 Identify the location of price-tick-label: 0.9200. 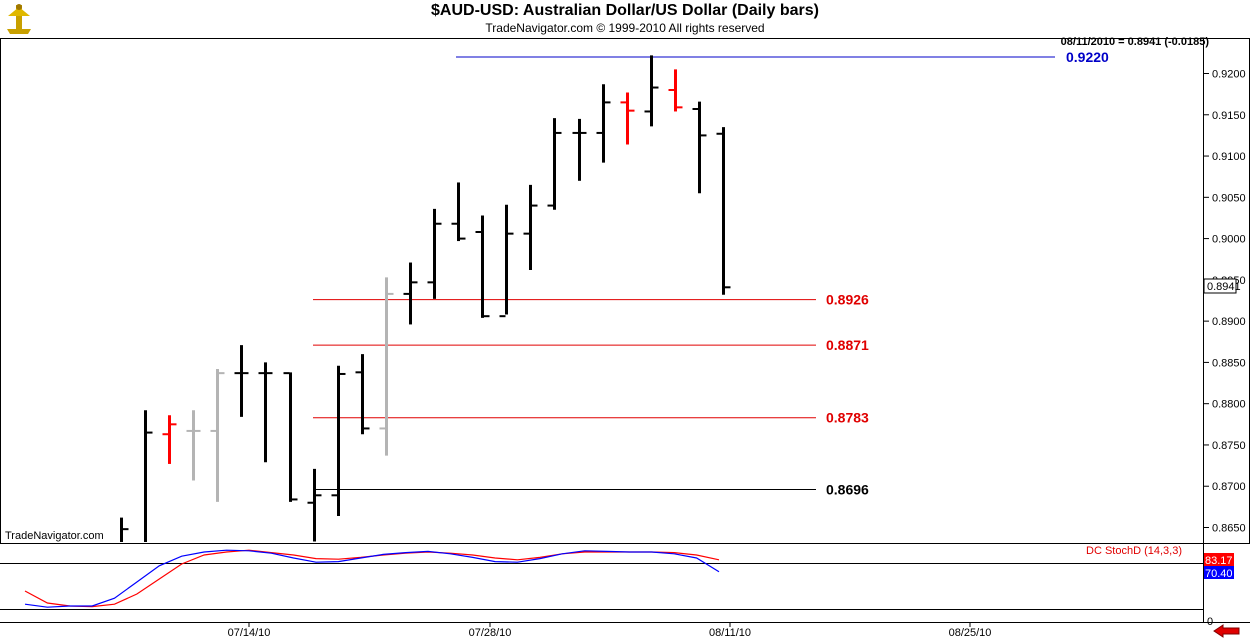
(1229, 75).